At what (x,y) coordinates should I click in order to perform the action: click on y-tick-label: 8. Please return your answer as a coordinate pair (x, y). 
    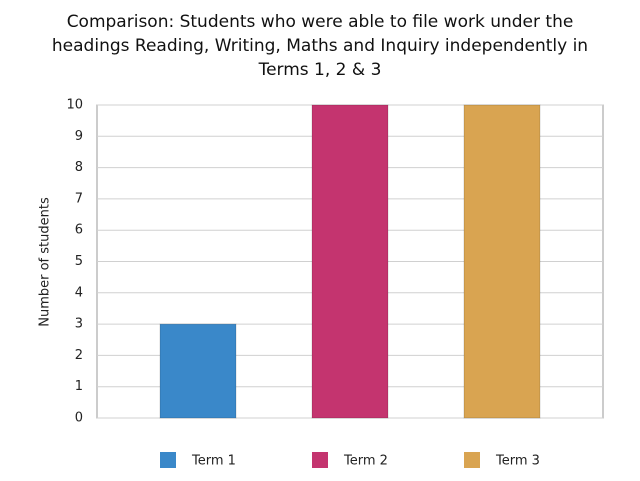
    Looking at the image, I should click on (79, 167).